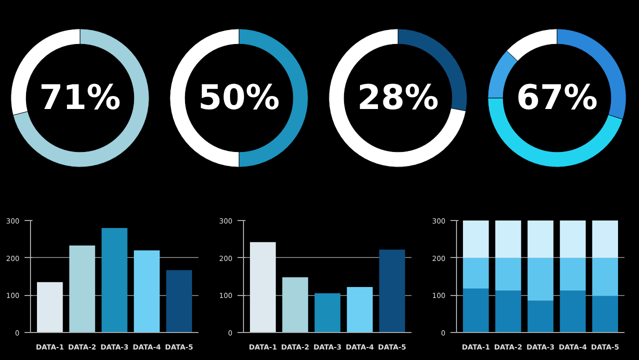  I want to click on text: 67%, so click(557, 98).